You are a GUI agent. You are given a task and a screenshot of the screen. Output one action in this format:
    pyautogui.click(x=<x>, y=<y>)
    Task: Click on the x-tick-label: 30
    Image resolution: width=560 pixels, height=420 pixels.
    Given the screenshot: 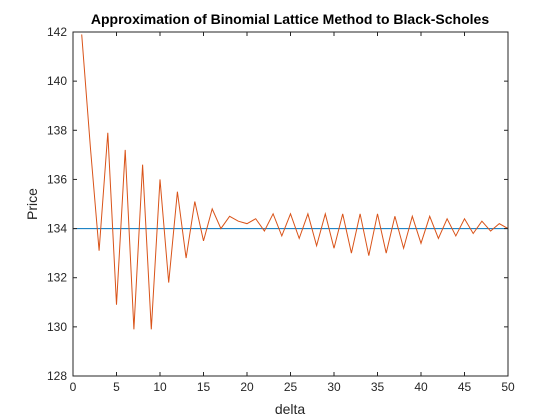 What is the action you would take?
    pyautogui.click(x=334, y=387)
    